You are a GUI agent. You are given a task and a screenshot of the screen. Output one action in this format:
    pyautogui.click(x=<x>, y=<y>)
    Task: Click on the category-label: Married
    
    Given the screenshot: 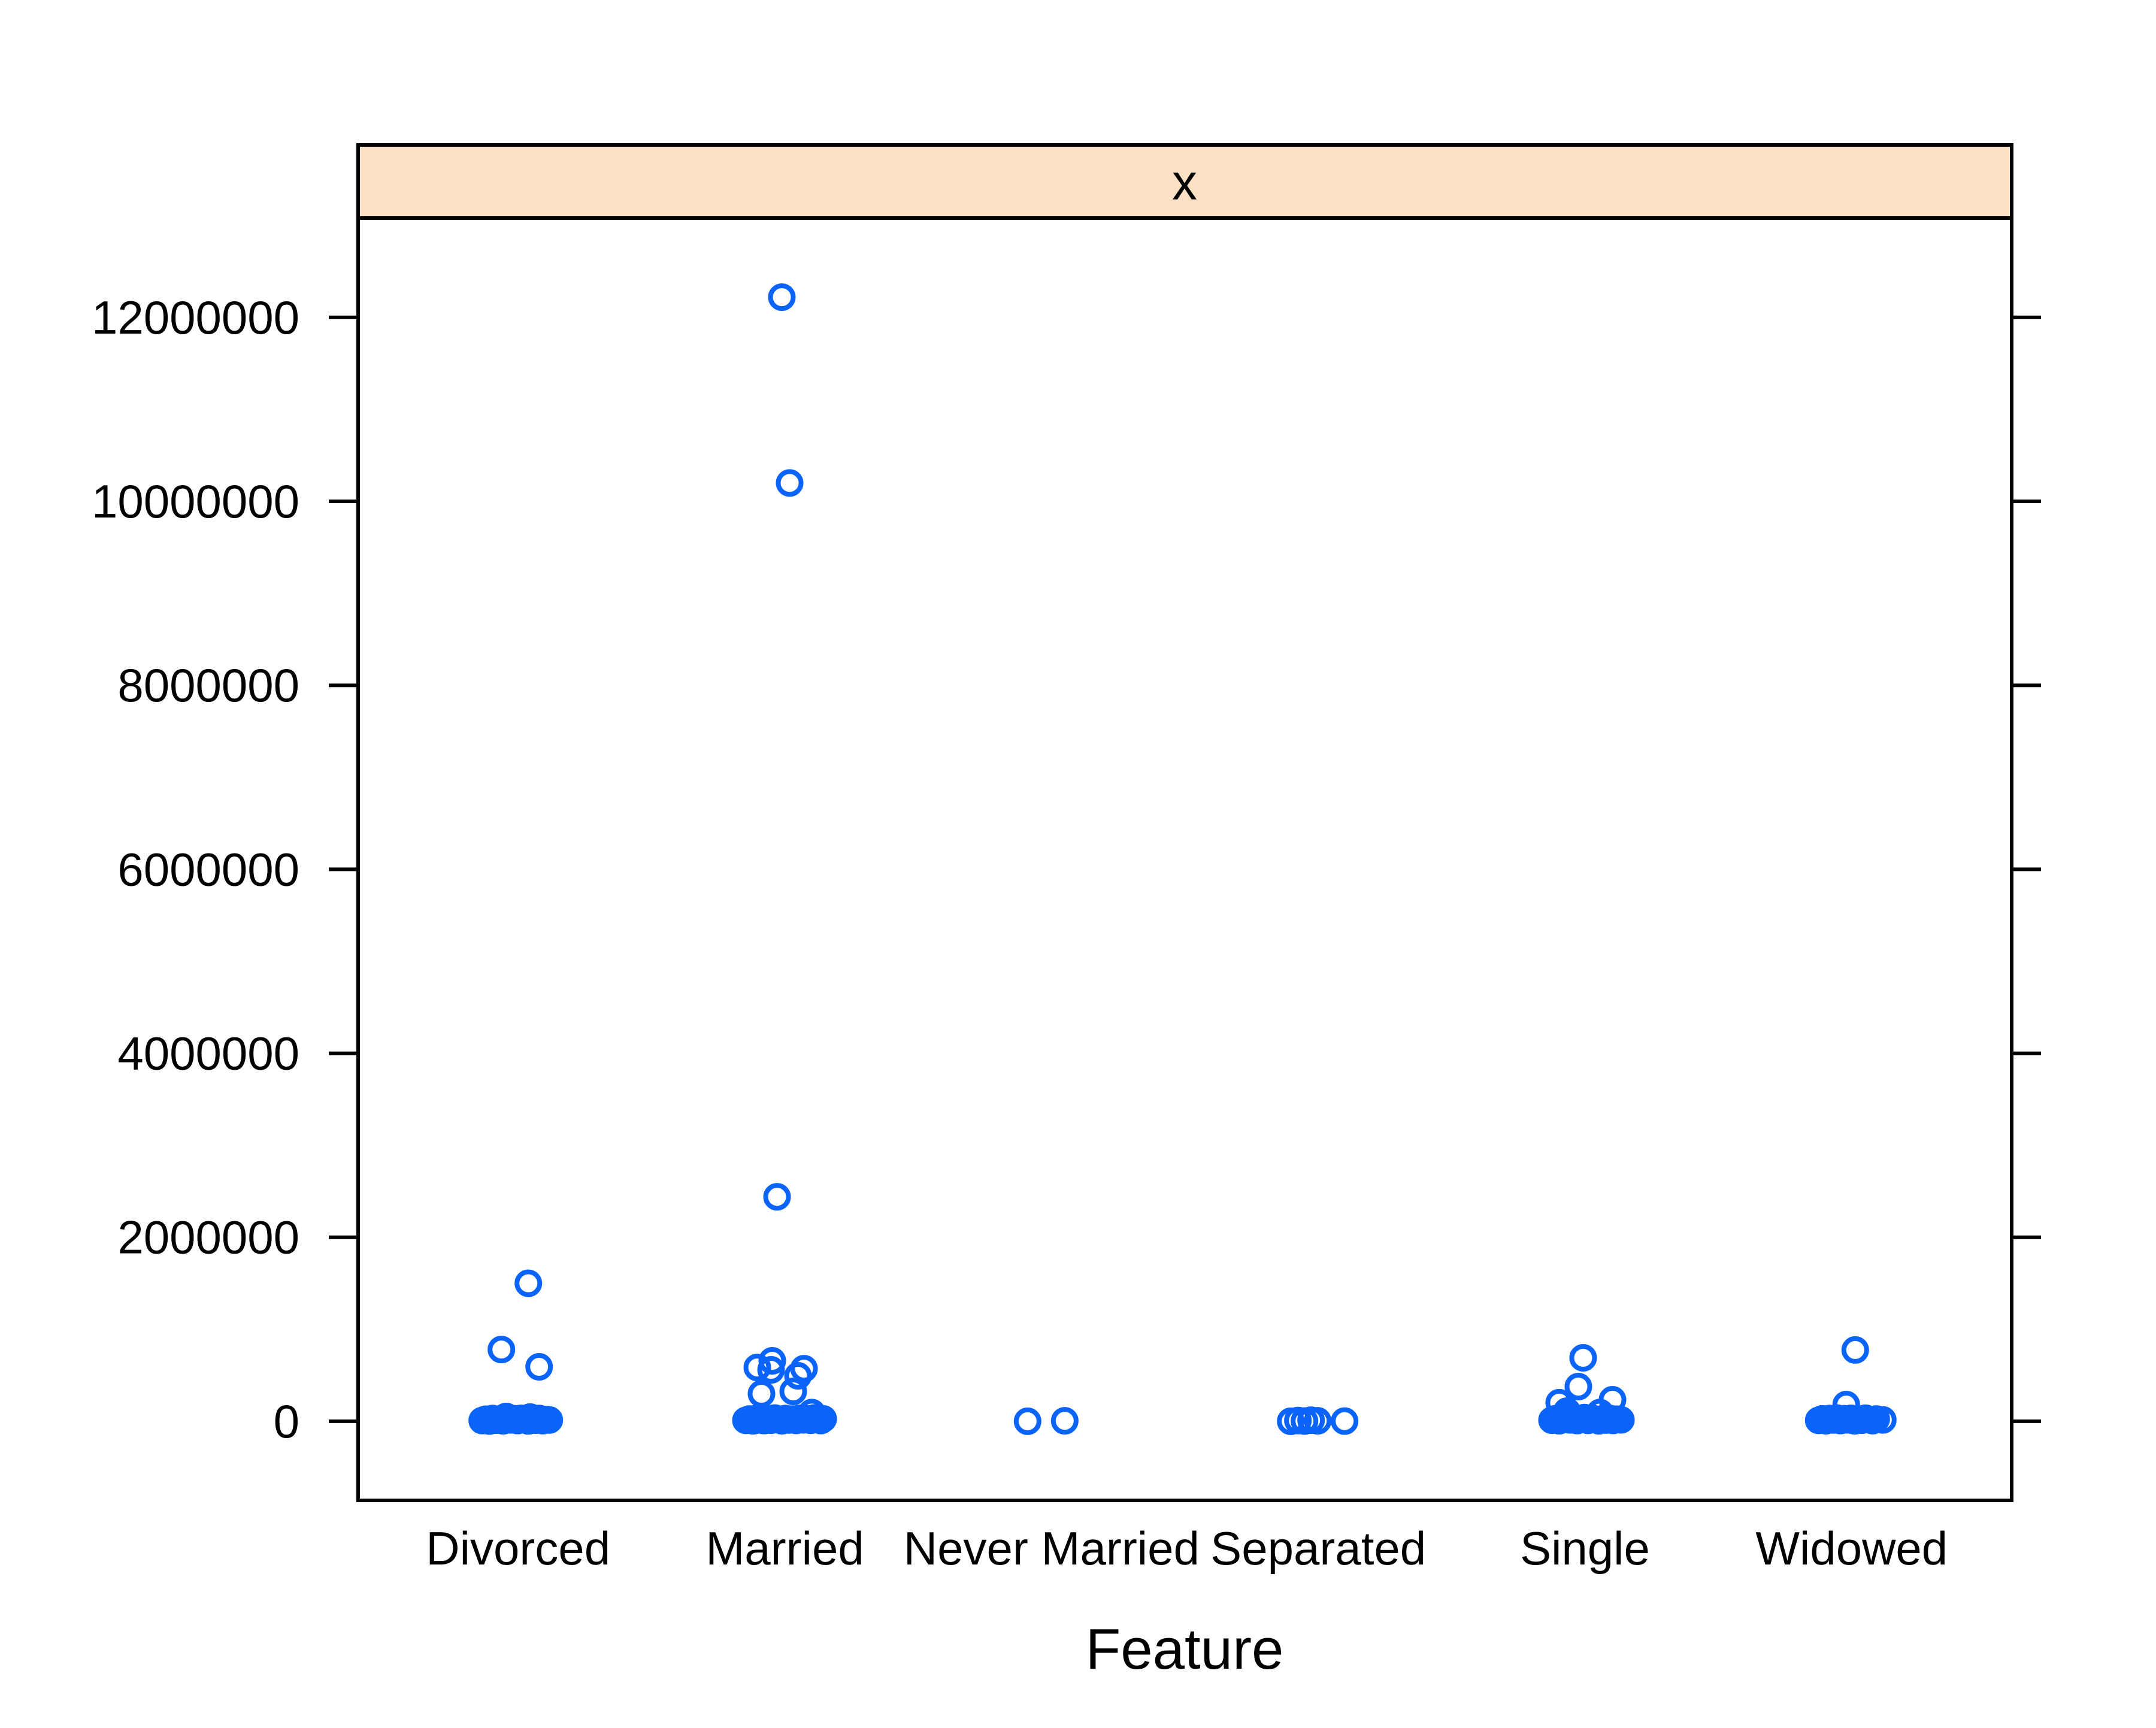 What is the action you would take?
    pyautogui.click(x=785, y=1548)
    